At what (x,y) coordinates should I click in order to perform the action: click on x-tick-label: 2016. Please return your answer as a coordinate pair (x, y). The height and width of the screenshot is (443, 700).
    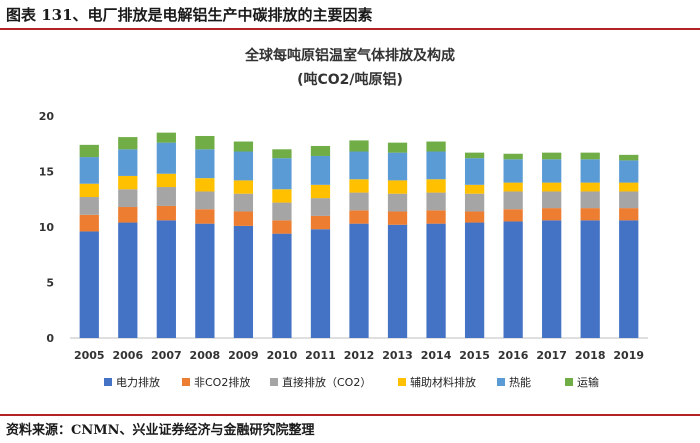
    Looking at the image, I should click on (513, 355).